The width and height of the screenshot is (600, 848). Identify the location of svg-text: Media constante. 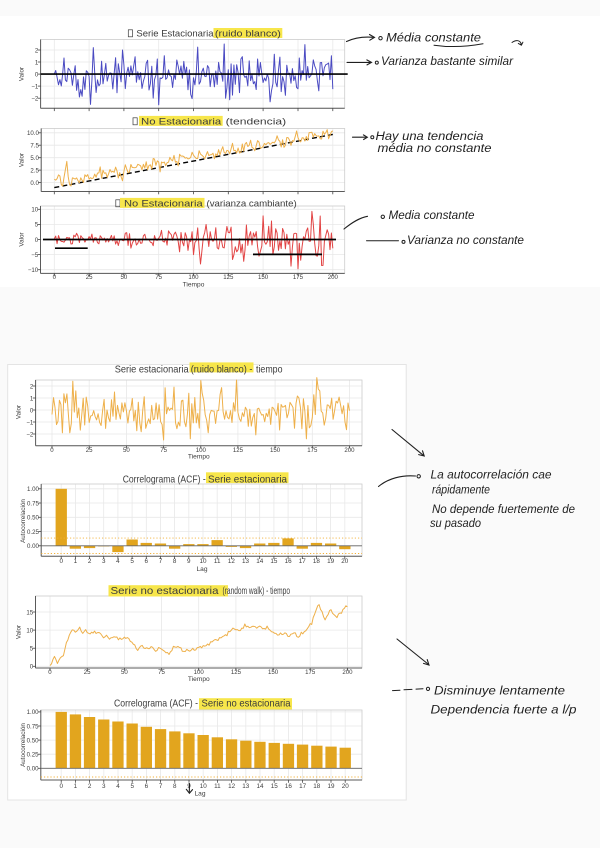
(432, 215).